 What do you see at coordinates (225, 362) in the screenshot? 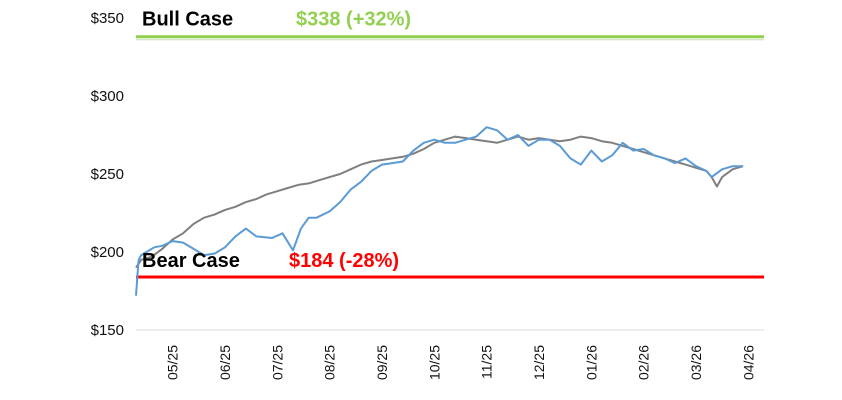
I see `x-tick-label: 06/25` at bounding box center [225, 362].